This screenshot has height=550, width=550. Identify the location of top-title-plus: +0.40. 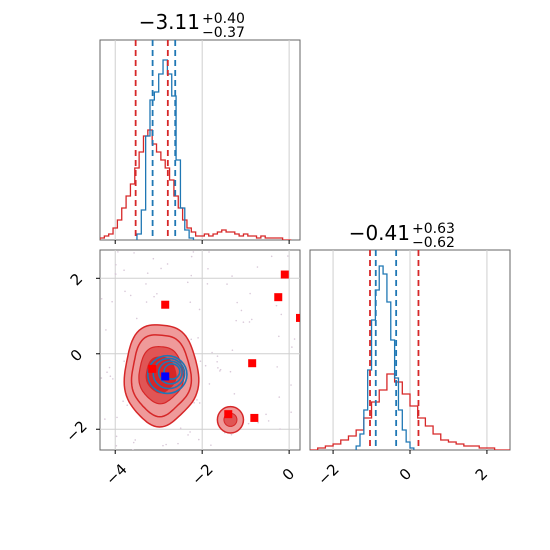
(223, 19).